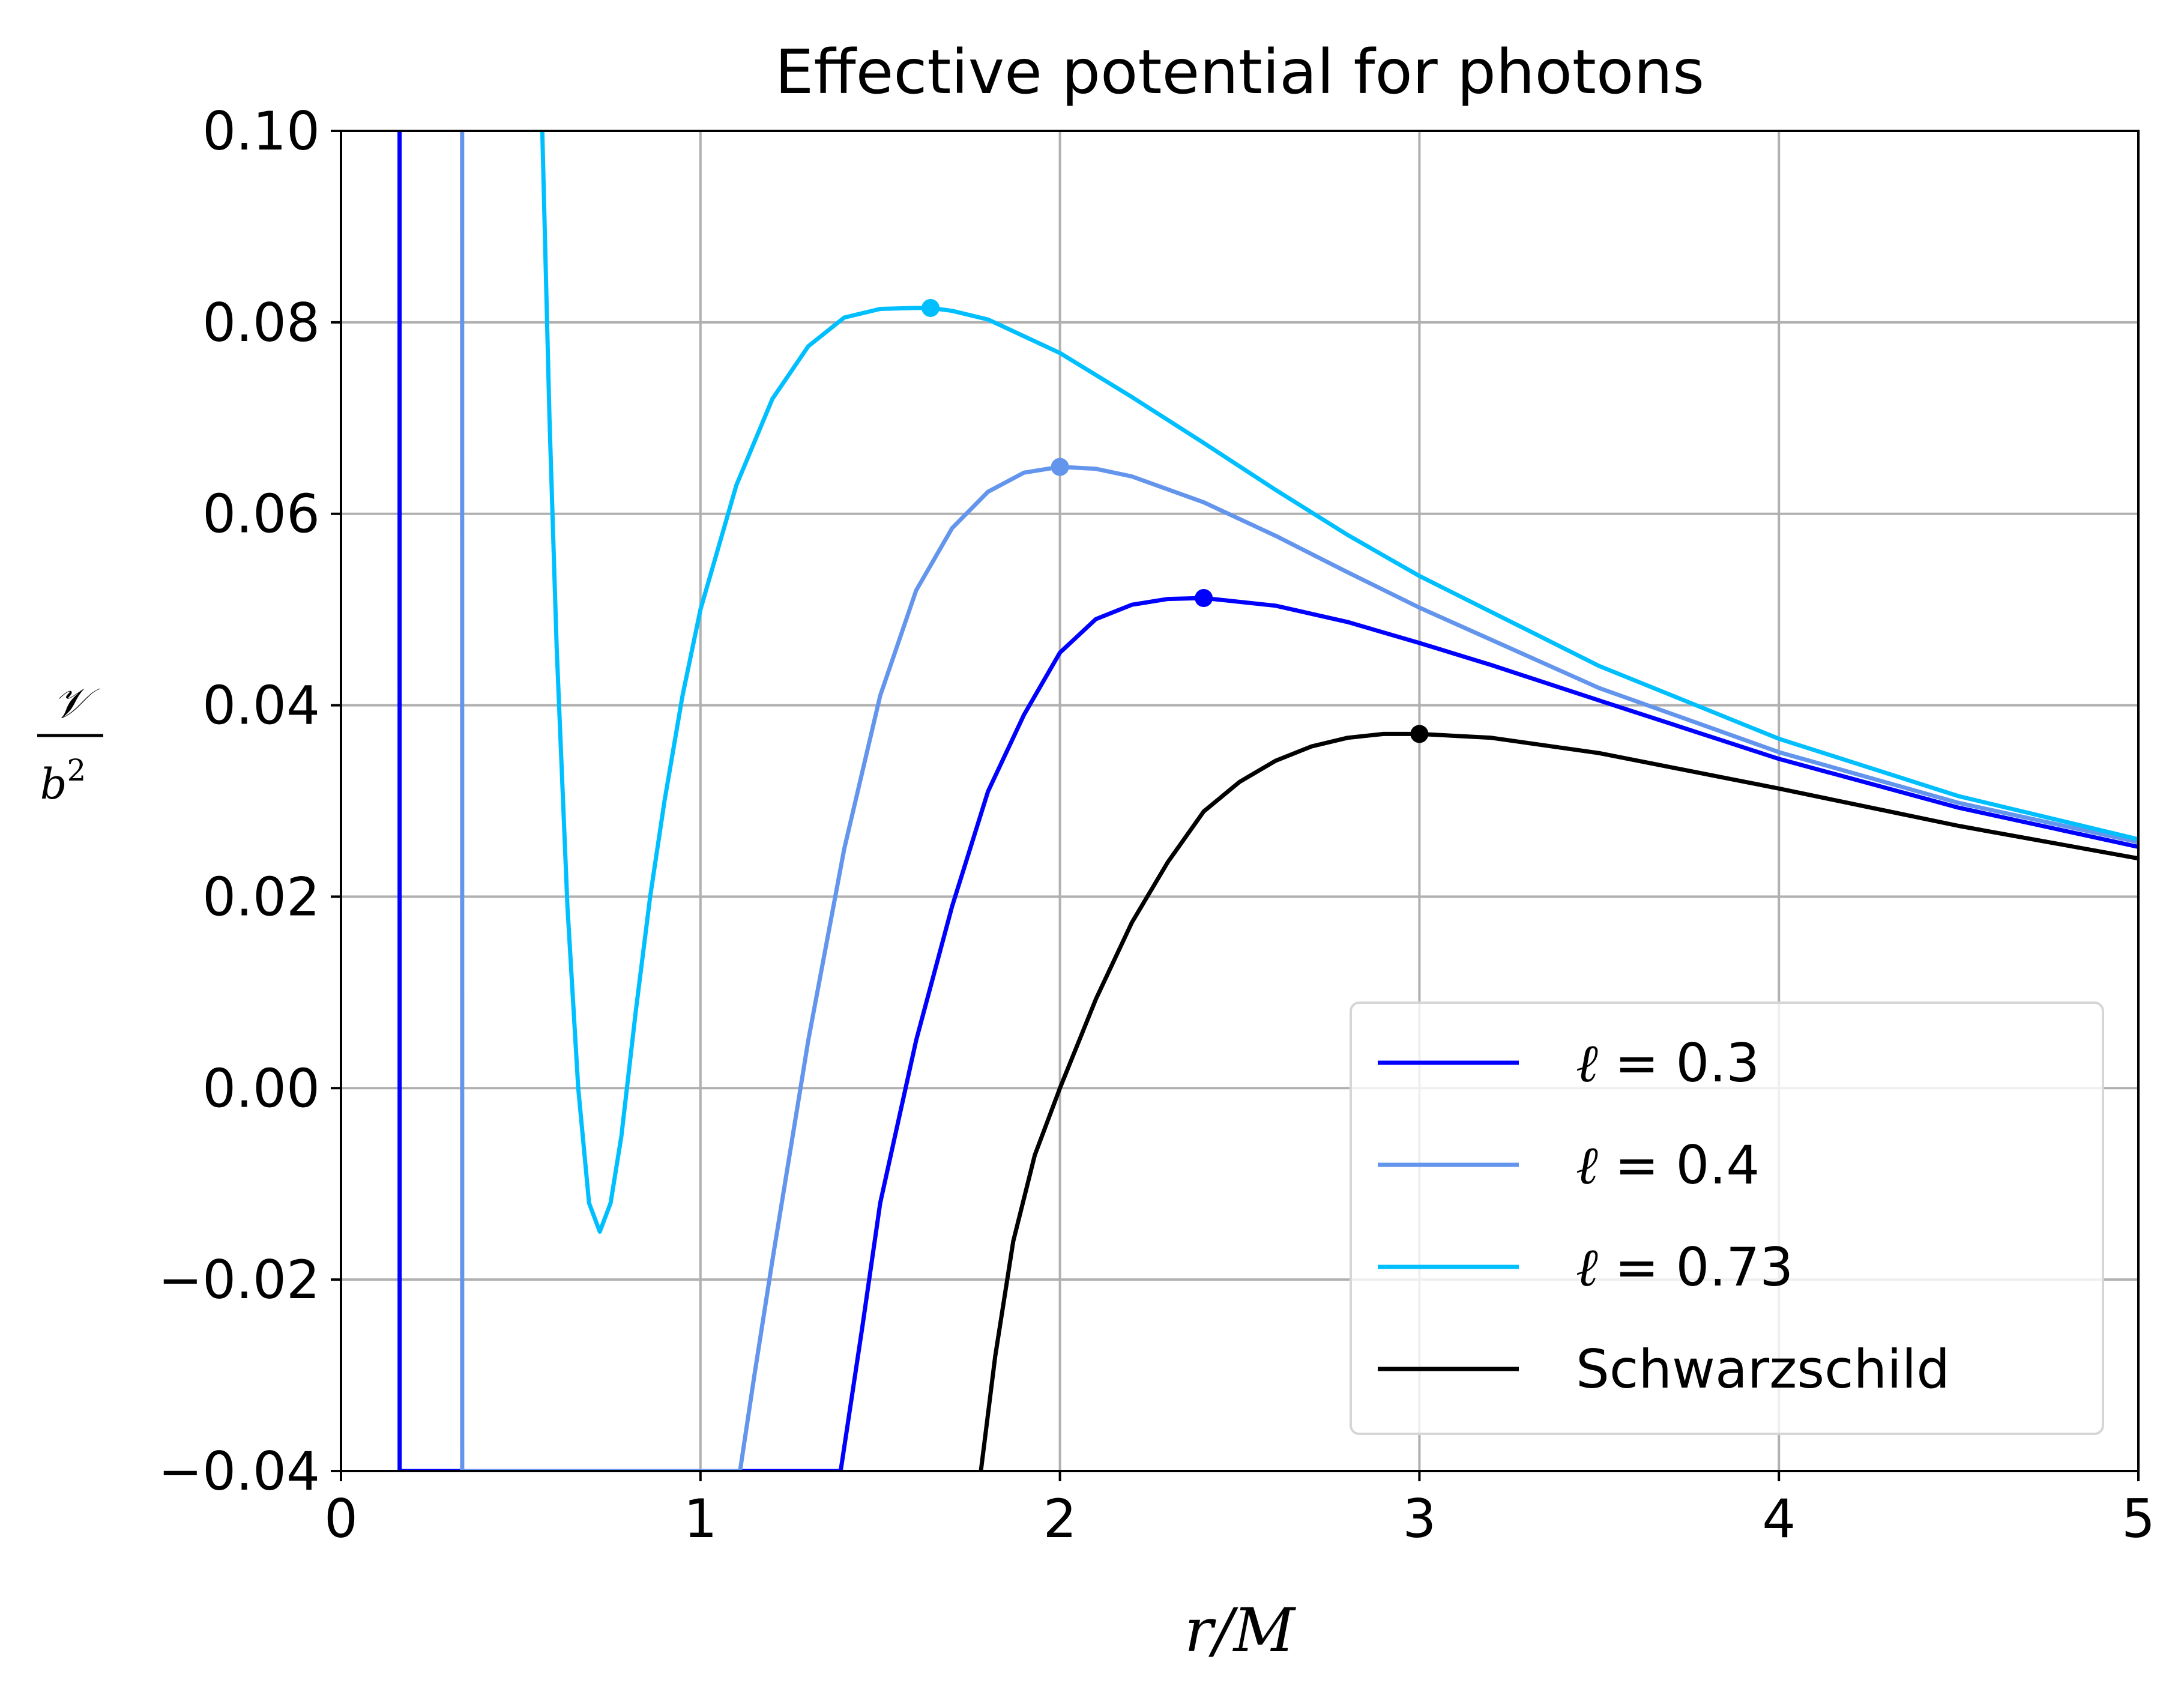  What do you see at coordinates (1175, 520) in the screenshot?
I see `peak-markers` at bounding box center [1175, 520].